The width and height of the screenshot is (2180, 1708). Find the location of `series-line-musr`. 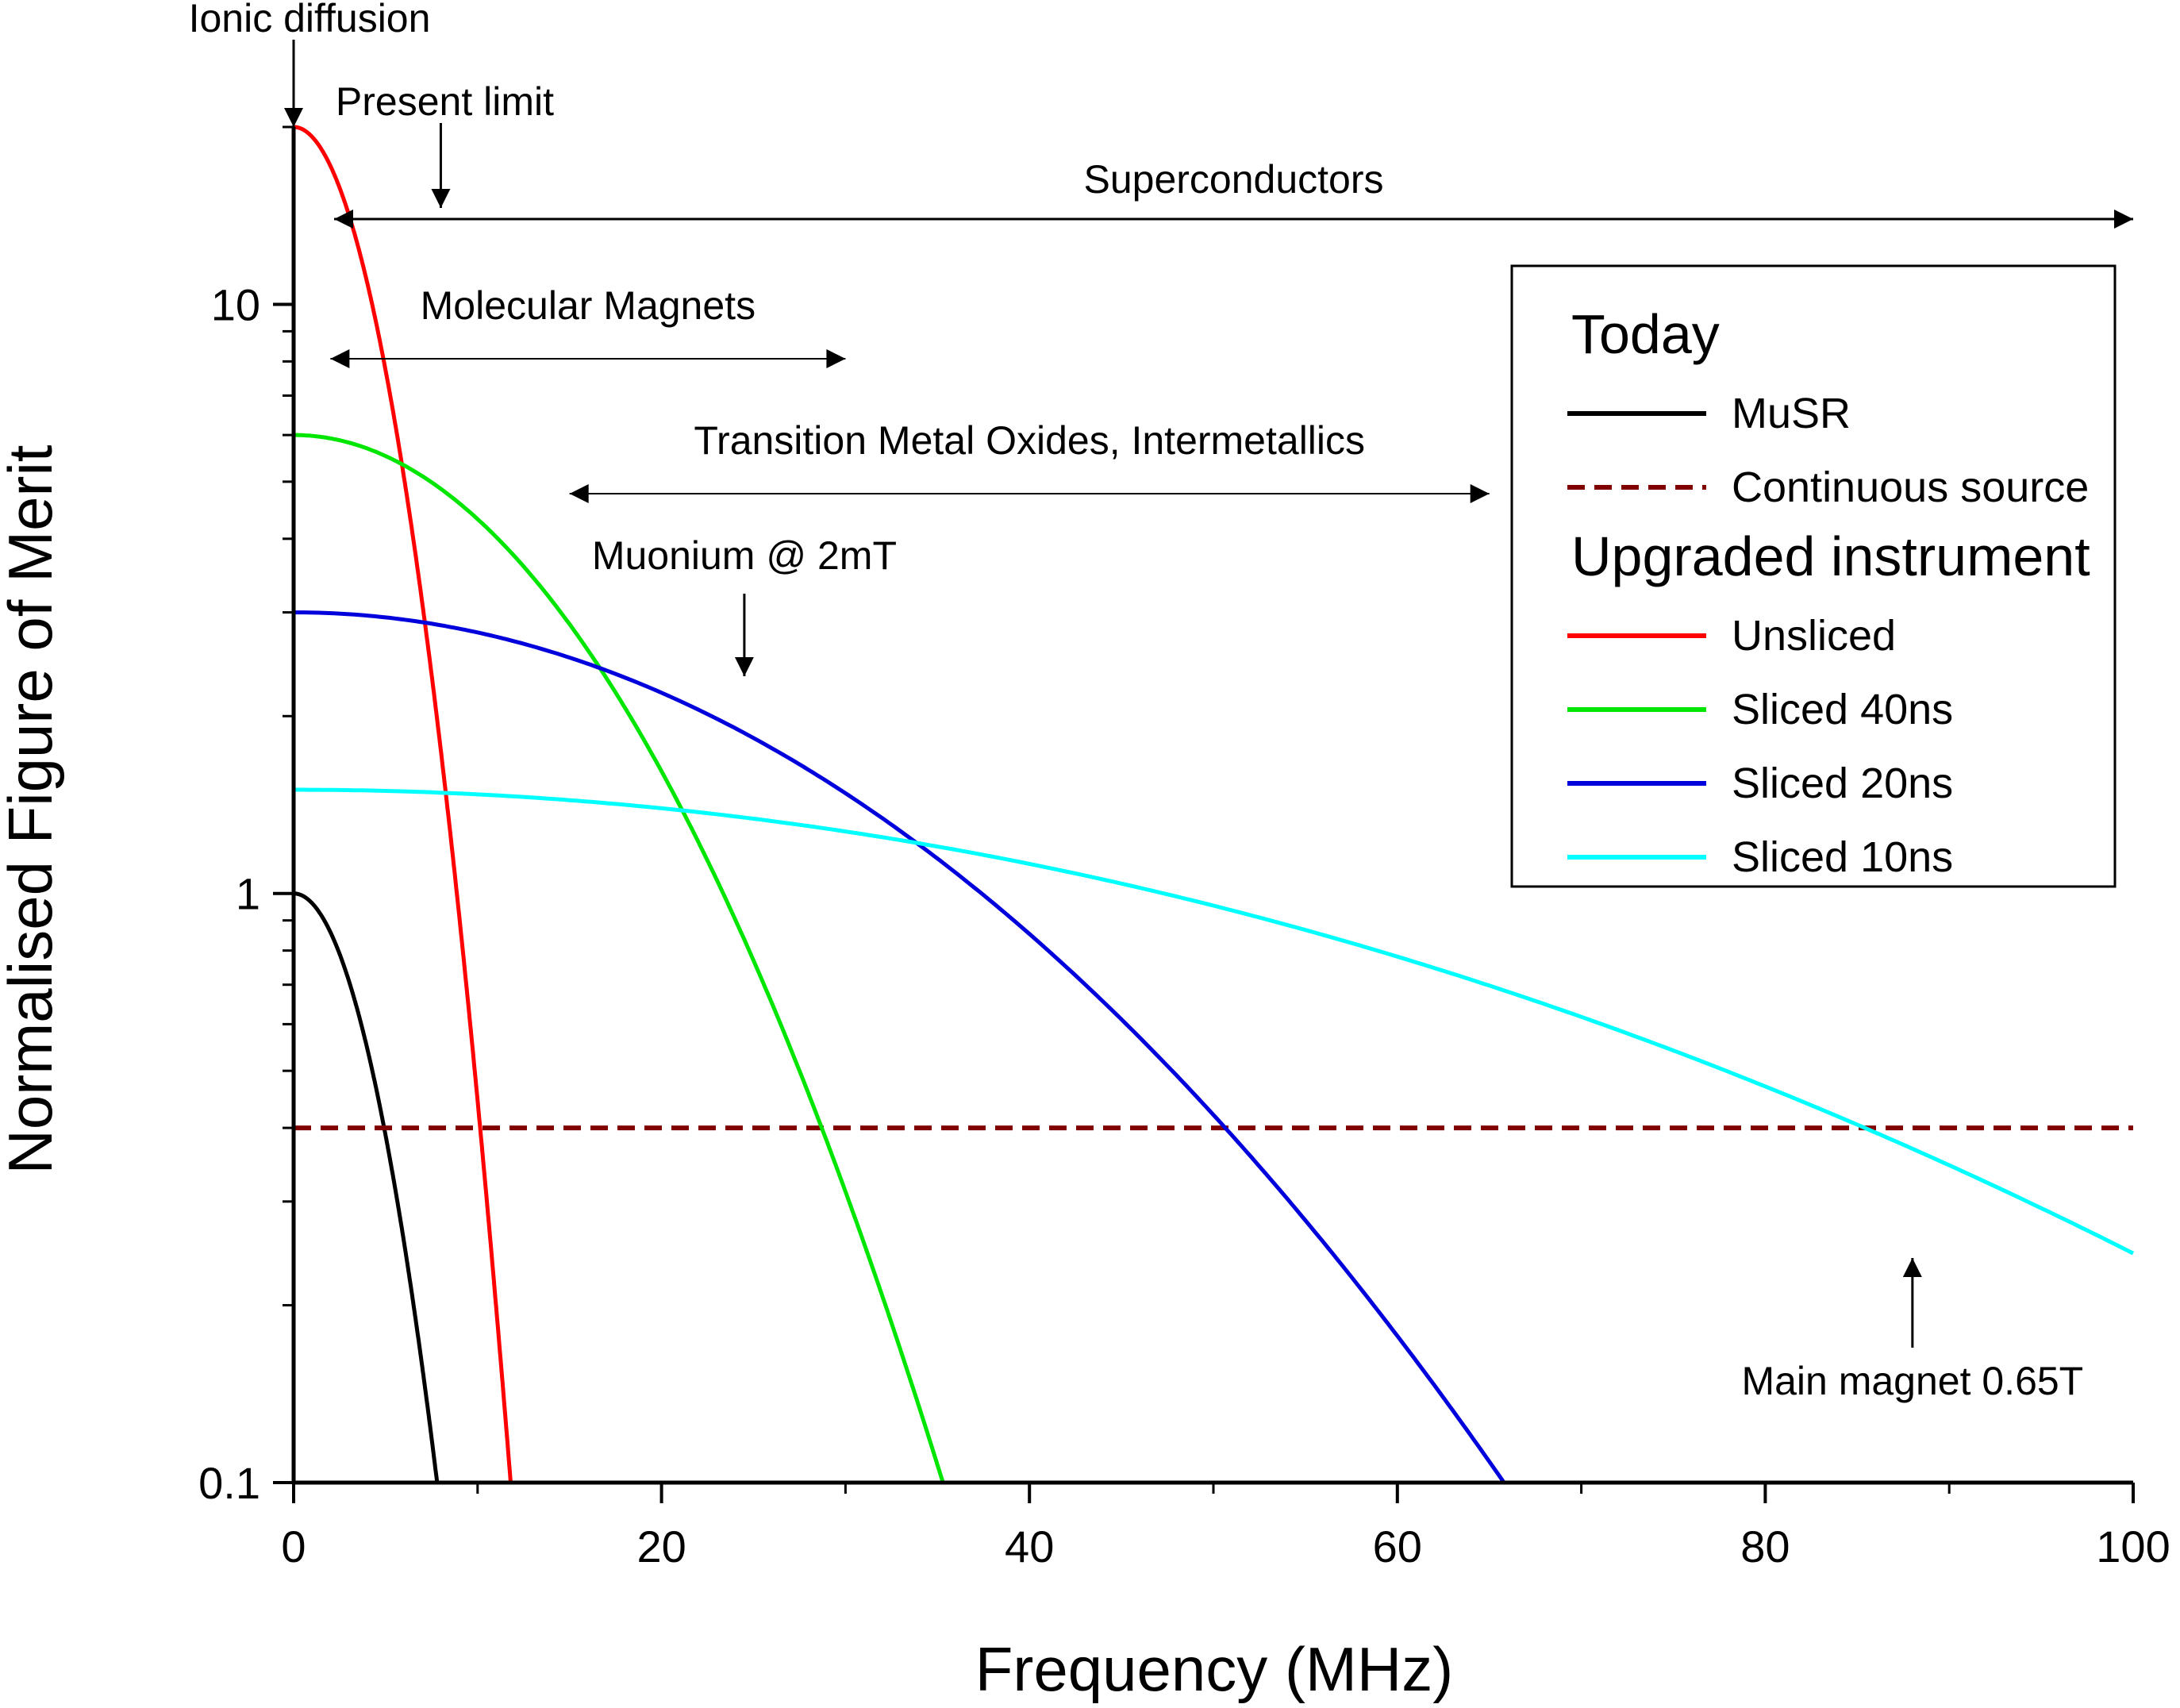

series-line-musr is located at coordinates (366, 1187).